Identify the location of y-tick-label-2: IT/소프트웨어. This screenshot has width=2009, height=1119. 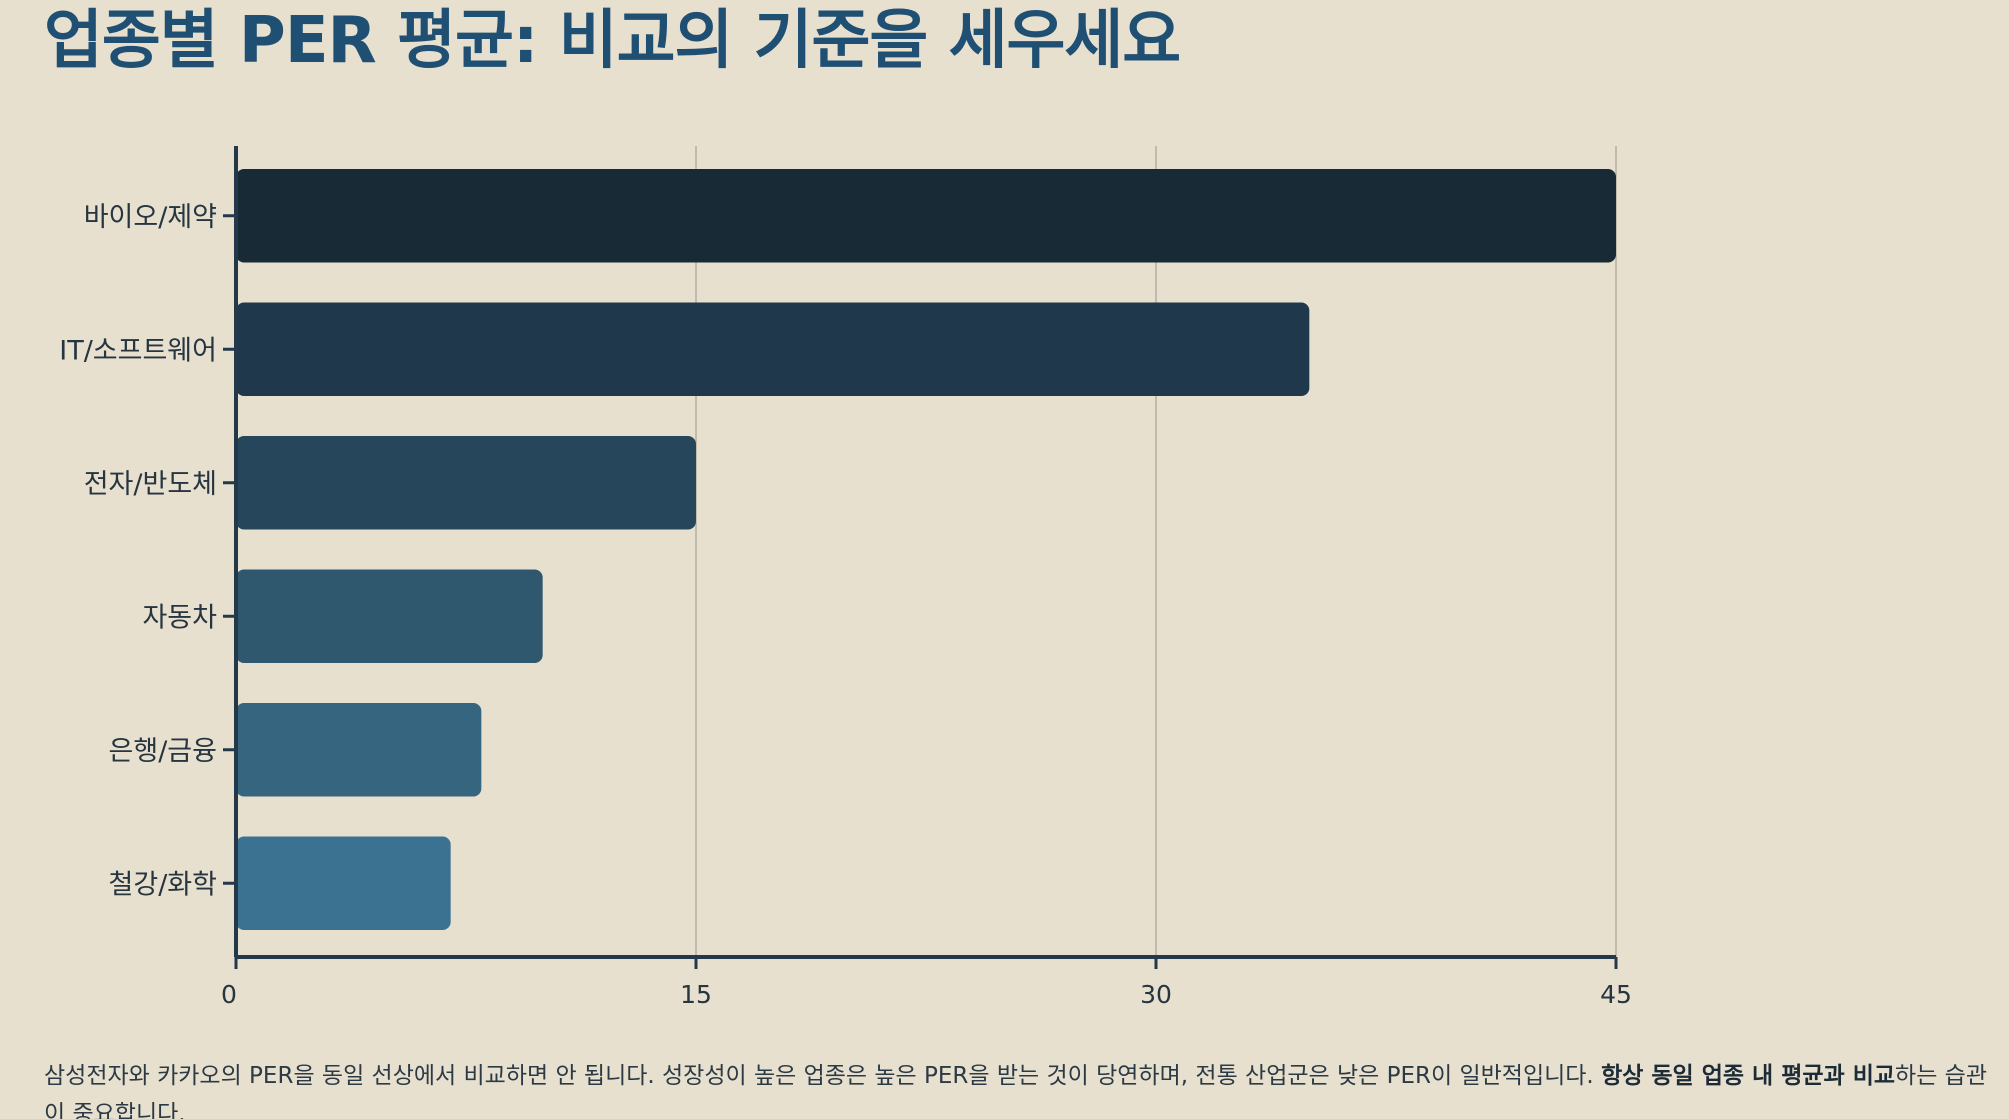
(138, 350).